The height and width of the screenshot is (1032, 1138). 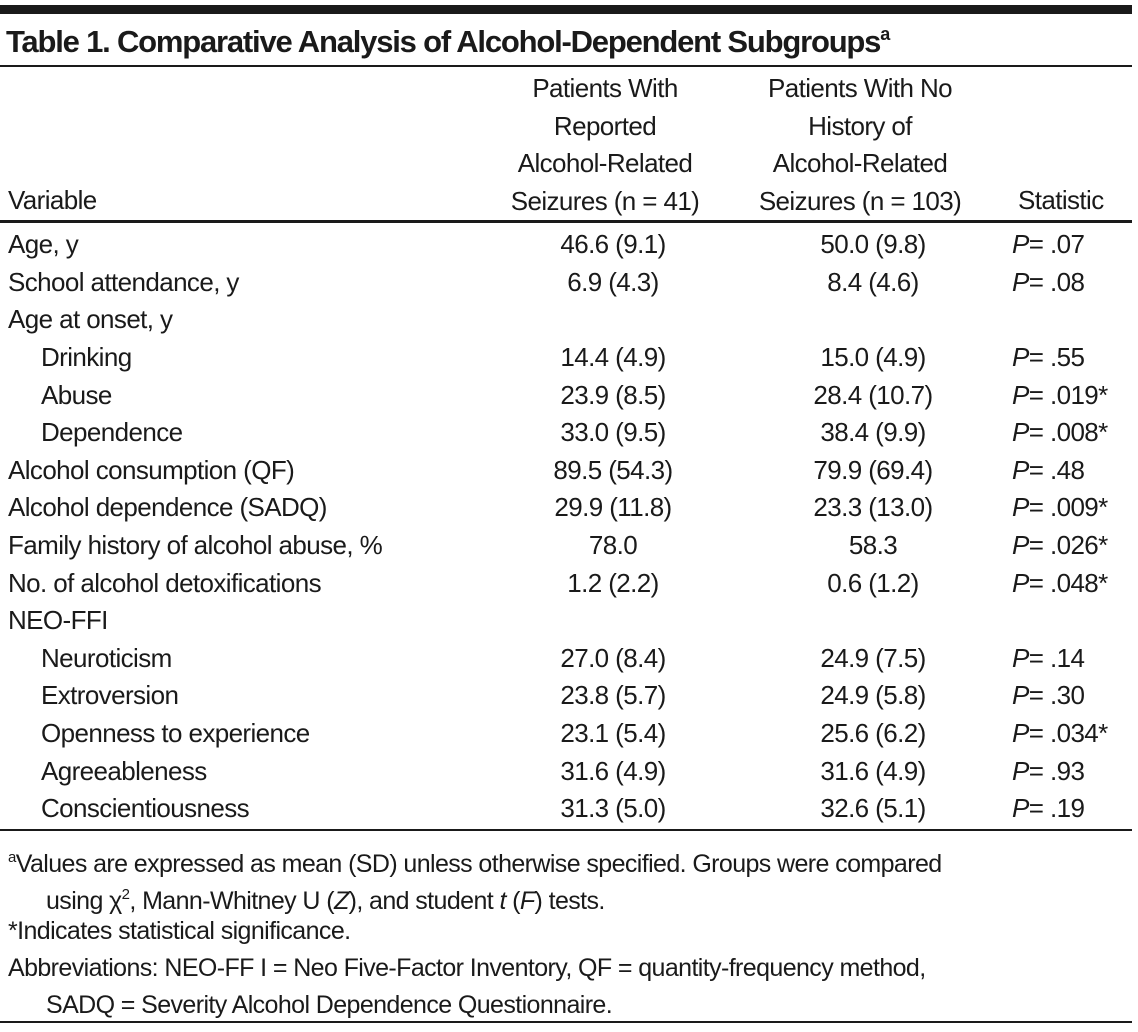 I want to click on top-thick-rule, so click(x=566, y=9).